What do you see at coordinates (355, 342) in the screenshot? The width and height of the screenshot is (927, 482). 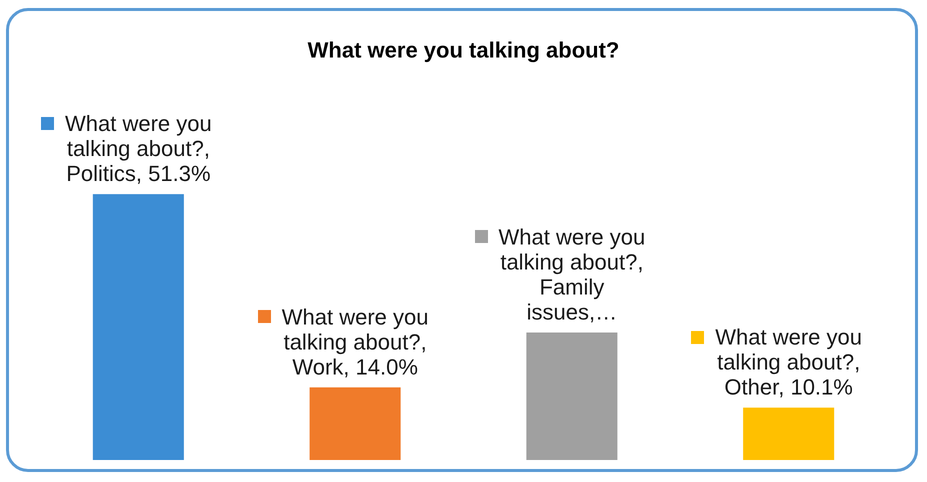 I see `data-label: What were you talking about?, Work, 14.0%` at bounding box center [355, 342].